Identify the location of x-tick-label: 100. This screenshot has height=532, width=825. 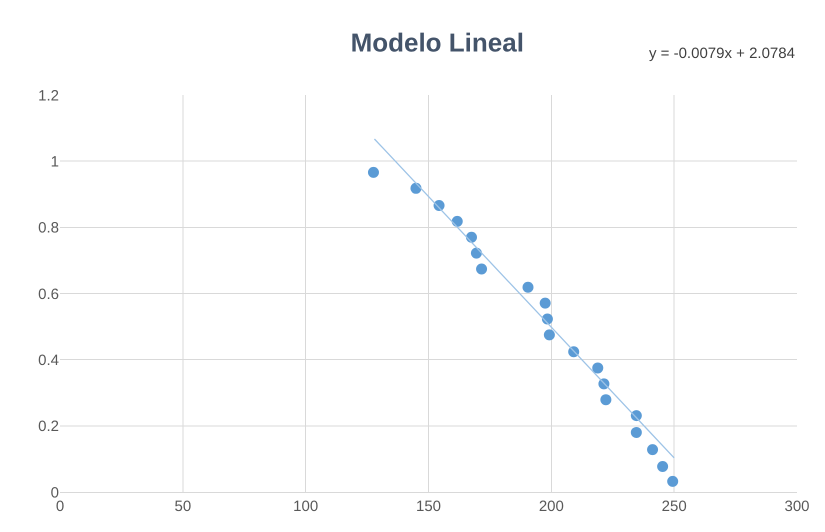
(305, 506).